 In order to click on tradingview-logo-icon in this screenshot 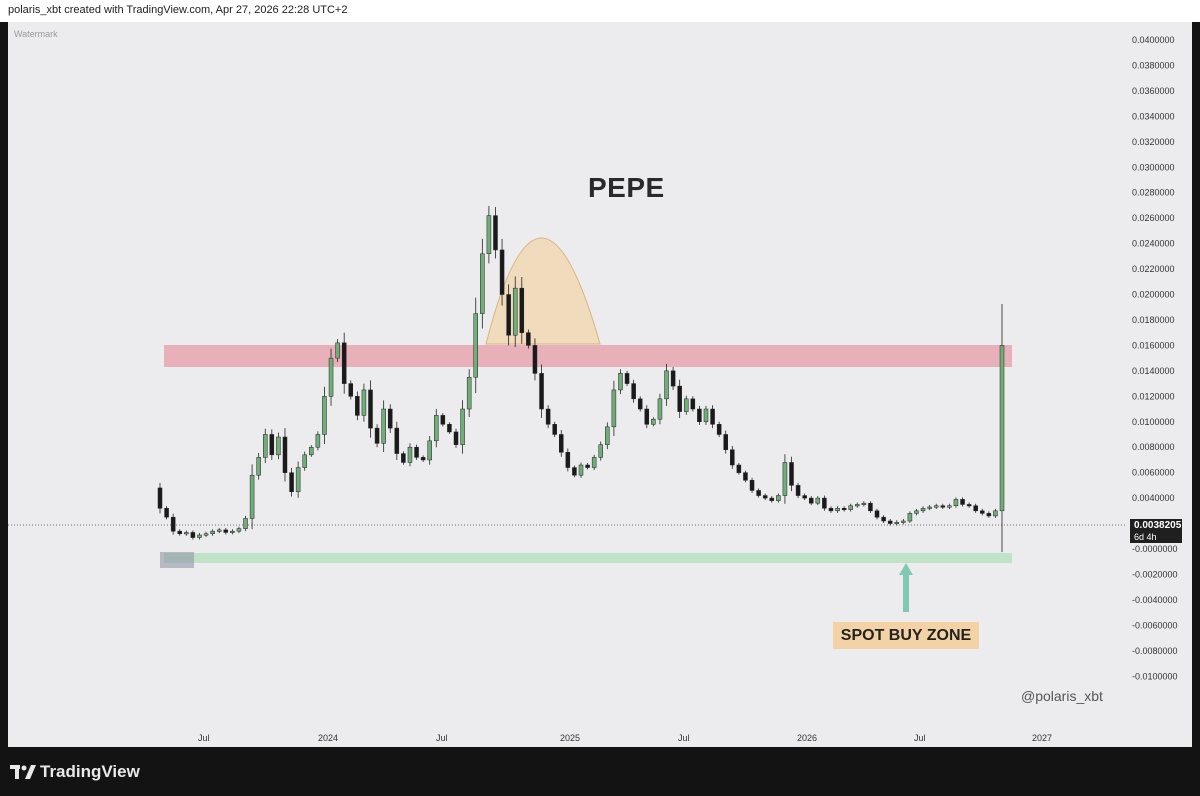, I will do `click(23, 772)`.